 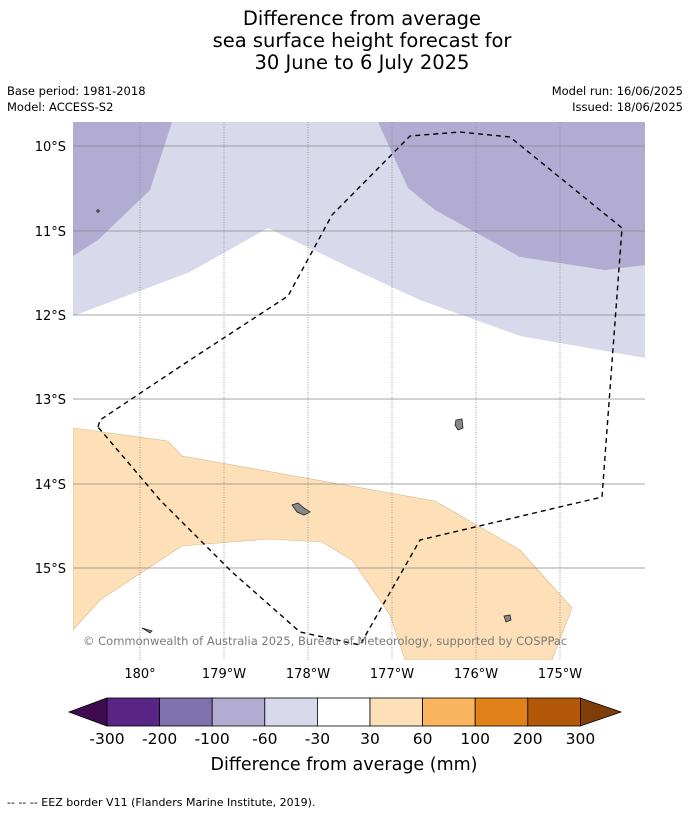 What do you see at coordinates (224, 674) in the screenshot?
I see `lon-tick-label: 179°W` at bounding box center [224, 674].